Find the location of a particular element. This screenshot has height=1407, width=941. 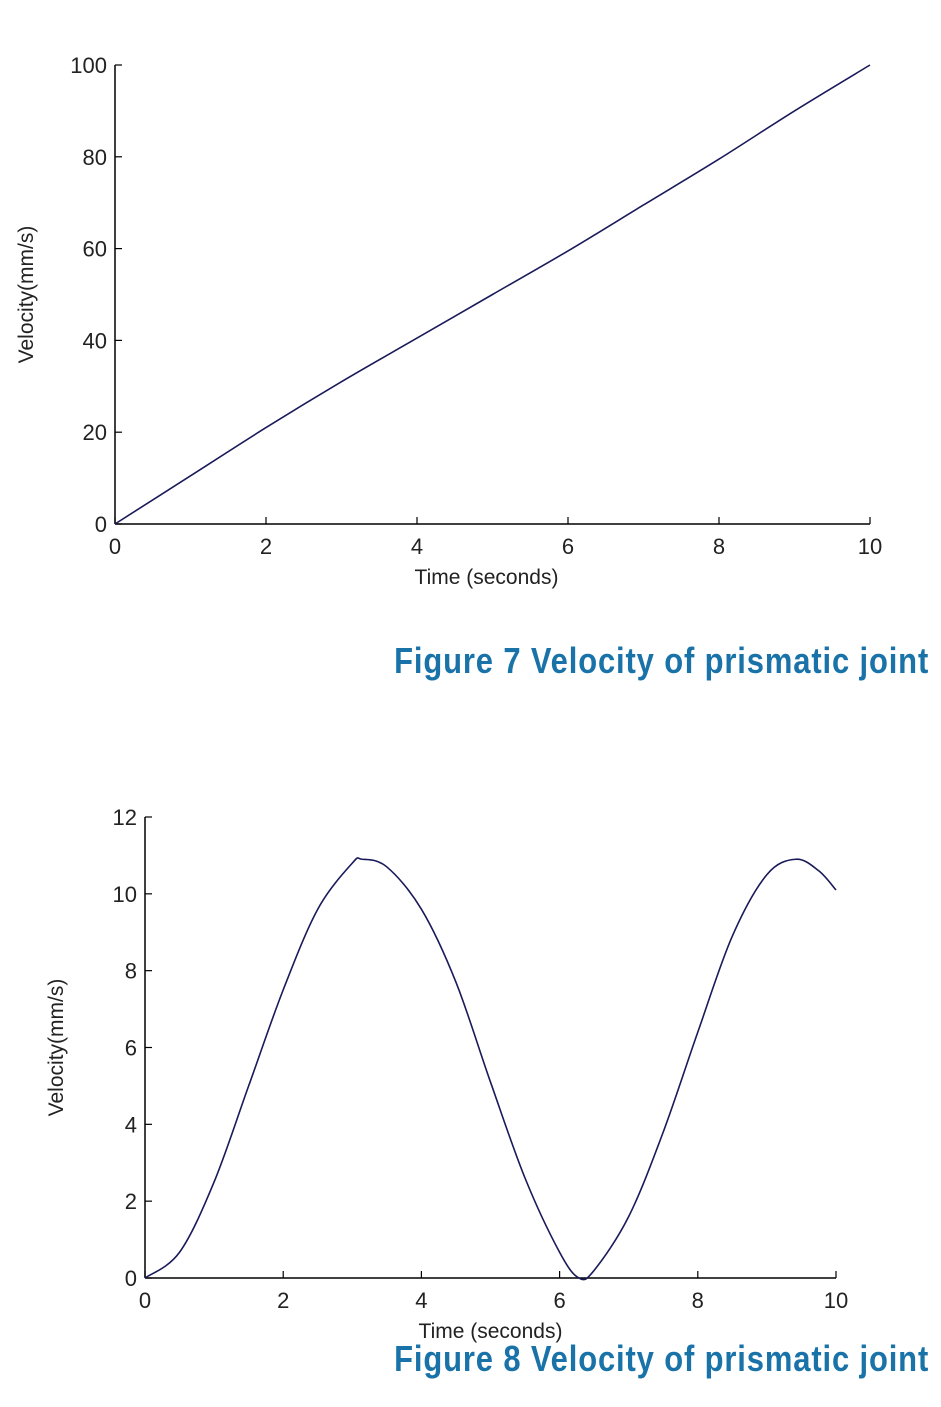

y-tick-label: 2 is located at coordinates (131, 1201).